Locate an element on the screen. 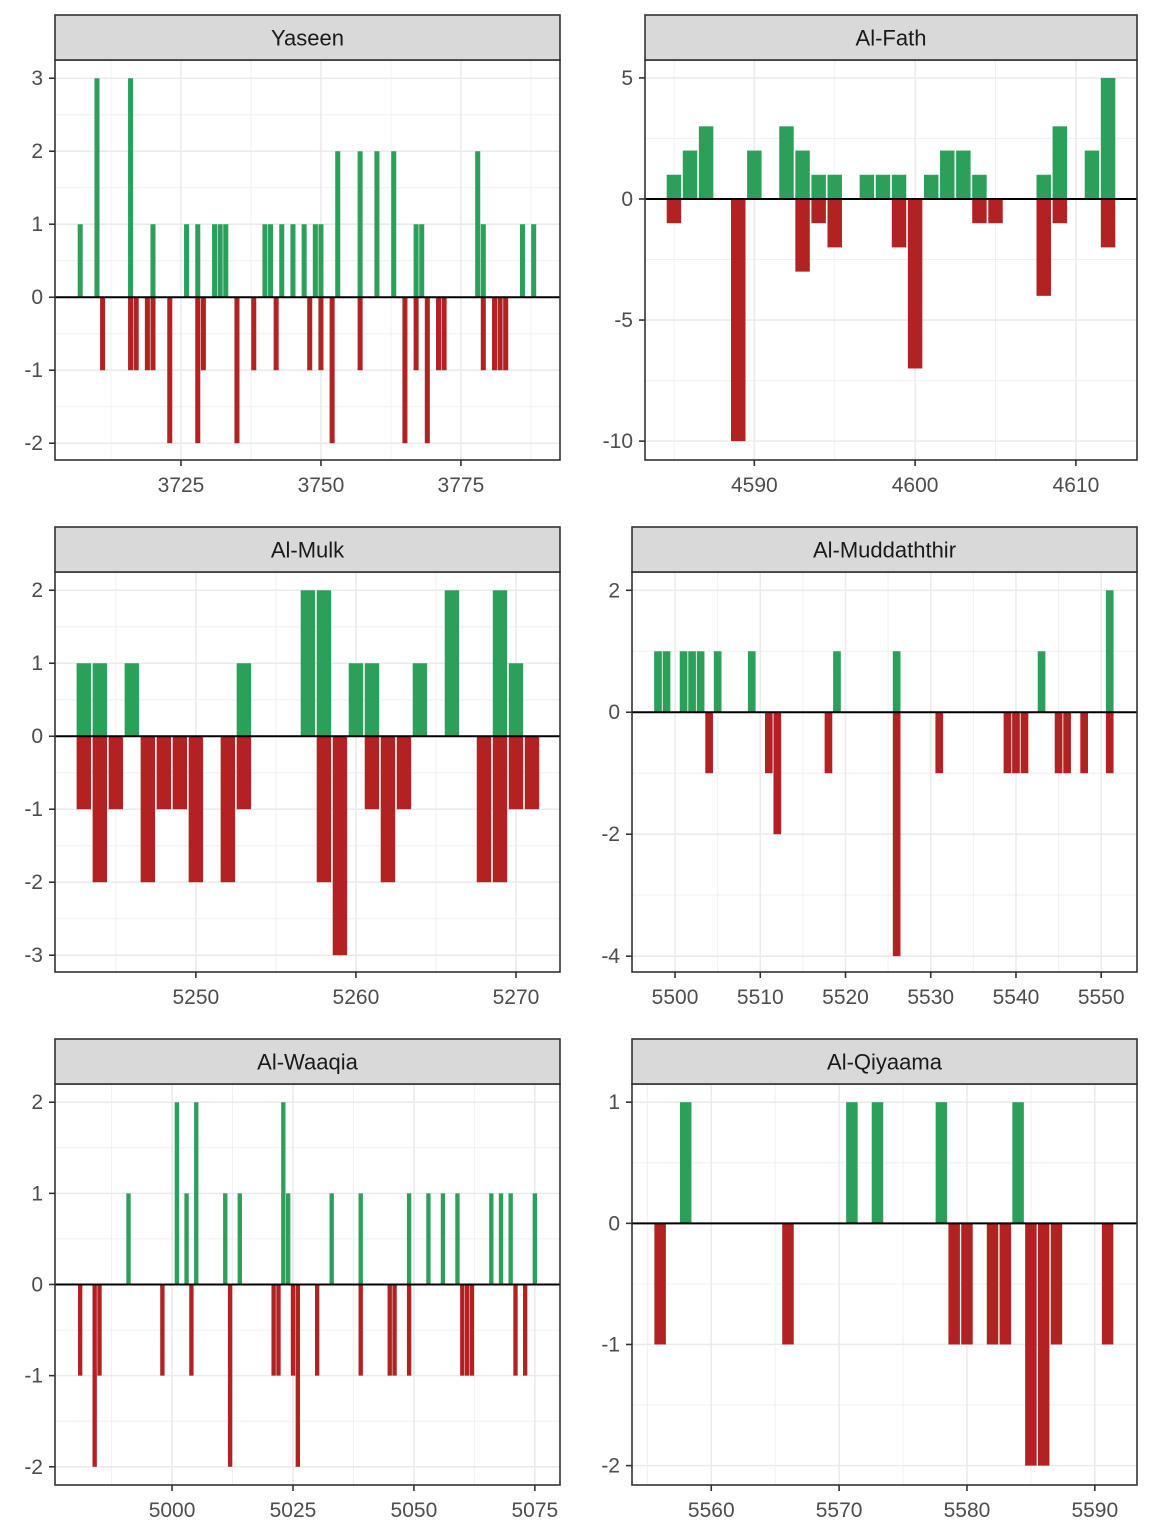 Image resolution: width=1152 pixels, height=1536 pixels. x-tick-label: 5500 is located at coordinates (675, 997).